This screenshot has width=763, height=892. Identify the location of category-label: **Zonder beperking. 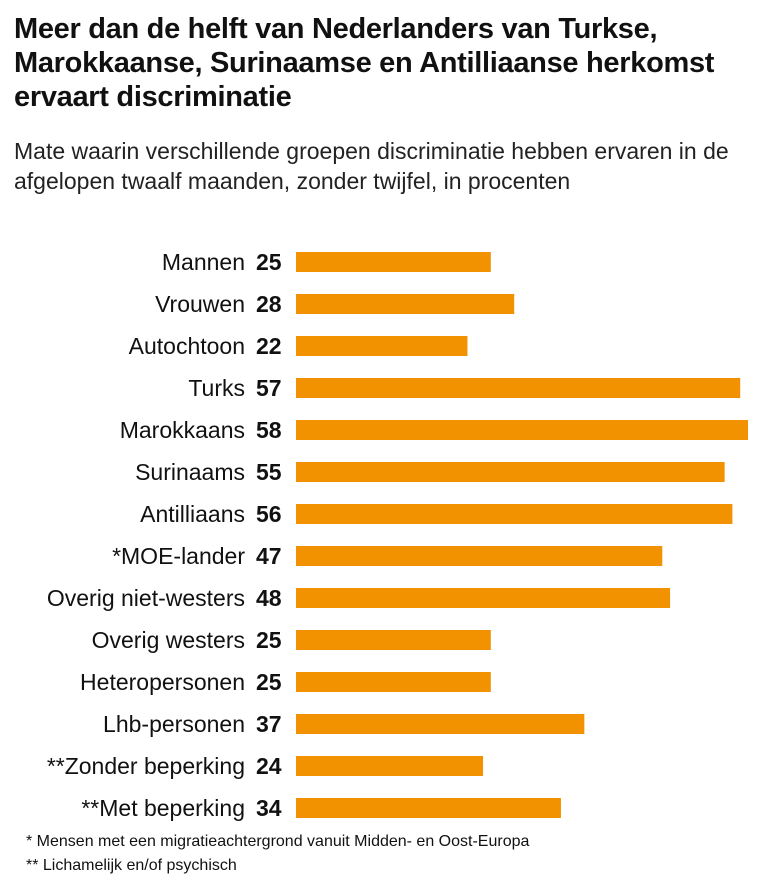
(146, 766).